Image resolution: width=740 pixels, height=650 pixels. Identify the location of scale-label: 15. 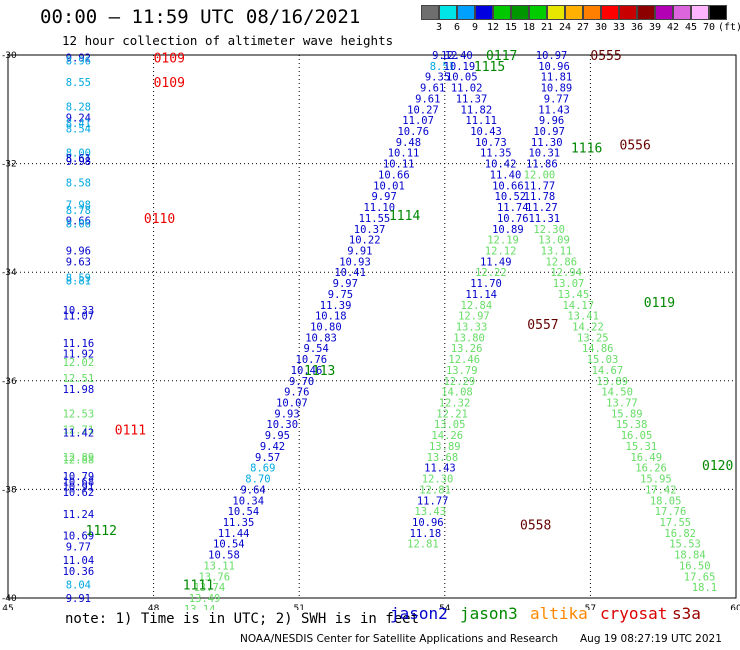
(511, 27).